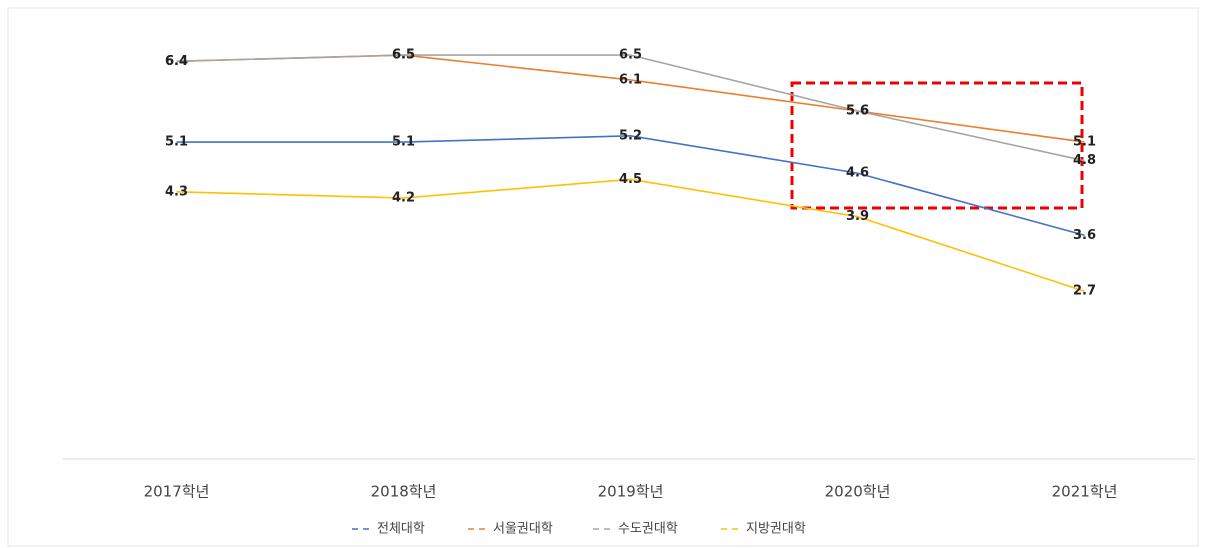 This screenshot has width=1206, height=548. What do you see at coordinates (648, 529) in the screenshot?
I see `legend-label: 수도권대학` at bounding box center [648, 529].